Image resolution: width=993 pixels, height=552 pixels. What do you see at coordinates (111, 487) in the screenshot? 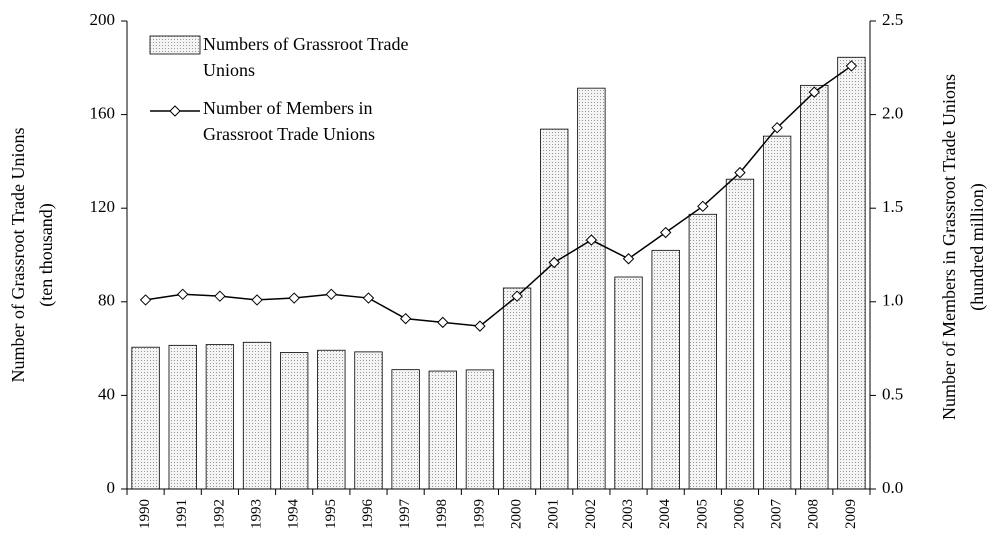
I see `y-tick-label: 0` at bounding box center [111, 487].